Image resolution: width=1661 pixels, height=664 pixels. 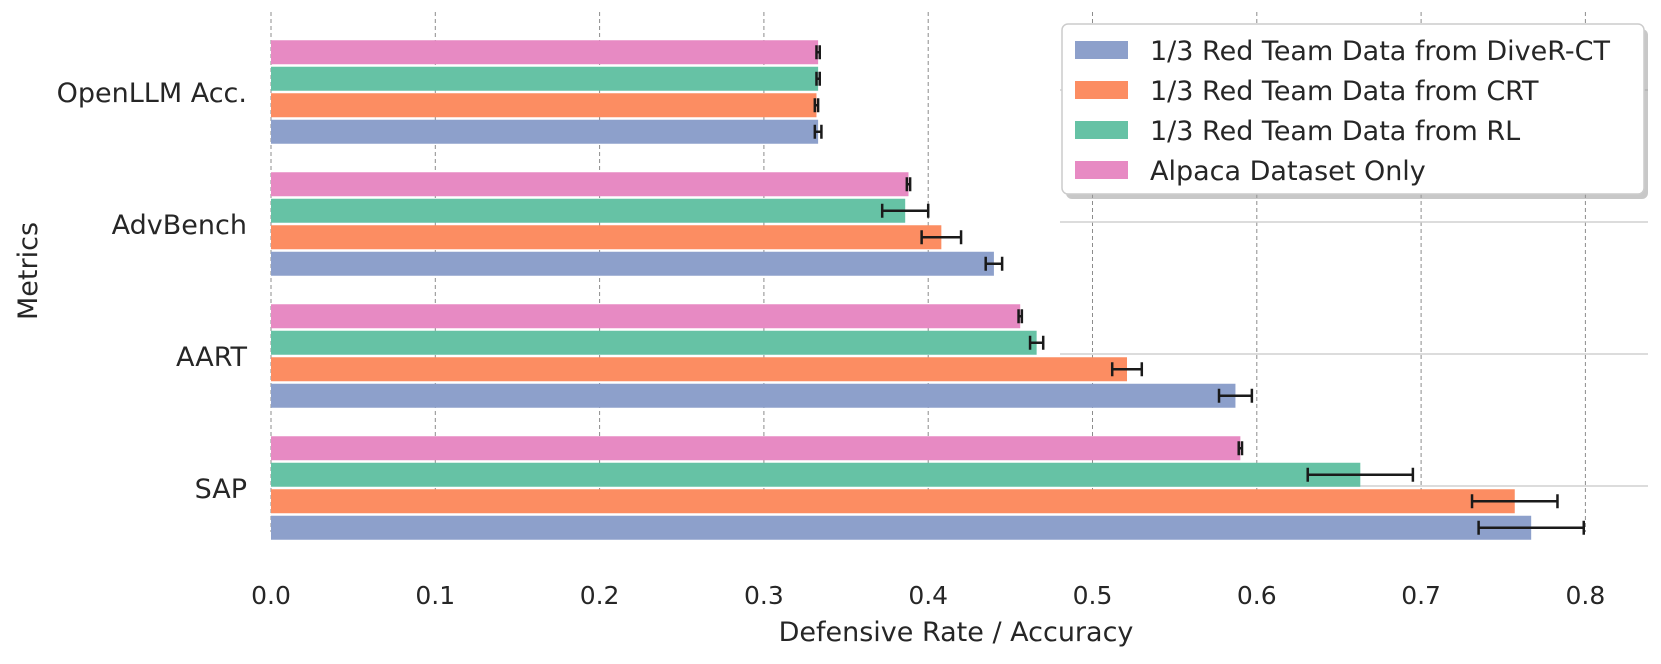 What do you see at coordinates (435, 595) in the screenshot?
I see `x-tick-label: 0.1` at bounding box center [435, 595].